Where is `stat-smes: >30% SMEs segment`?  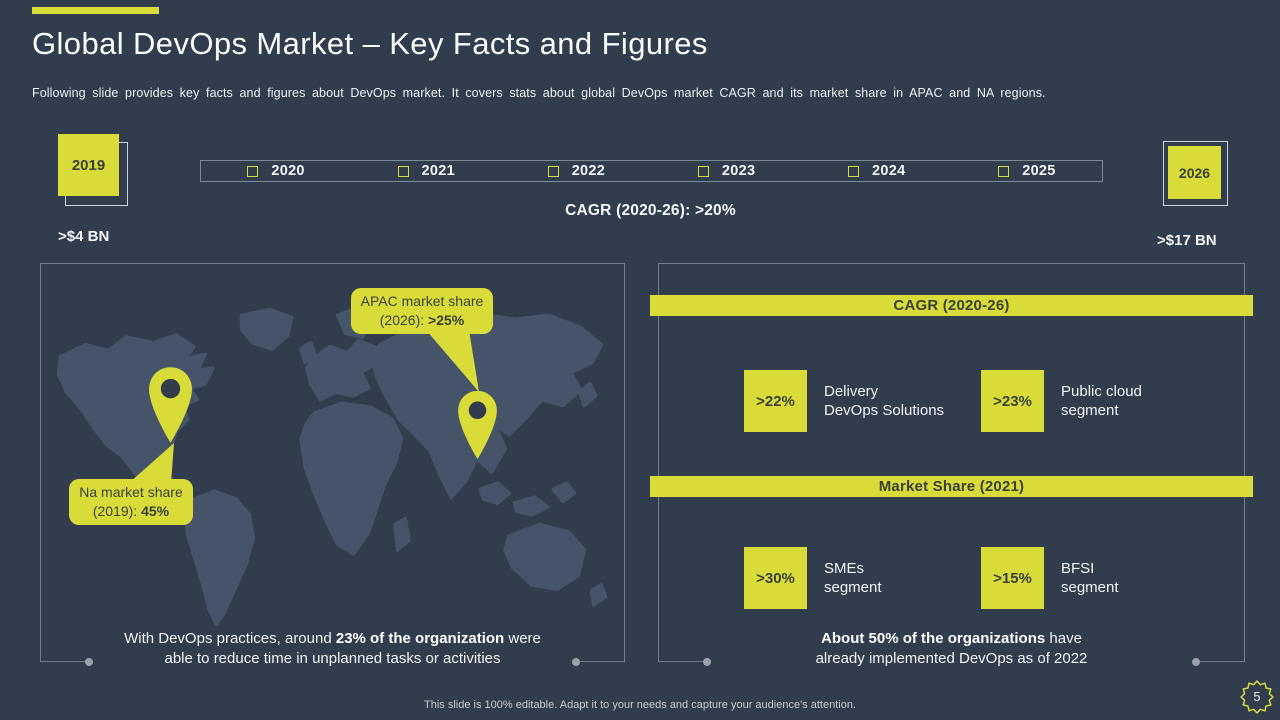
stat-smes: >30% SMEs segment is located at coordinates (813, 578).